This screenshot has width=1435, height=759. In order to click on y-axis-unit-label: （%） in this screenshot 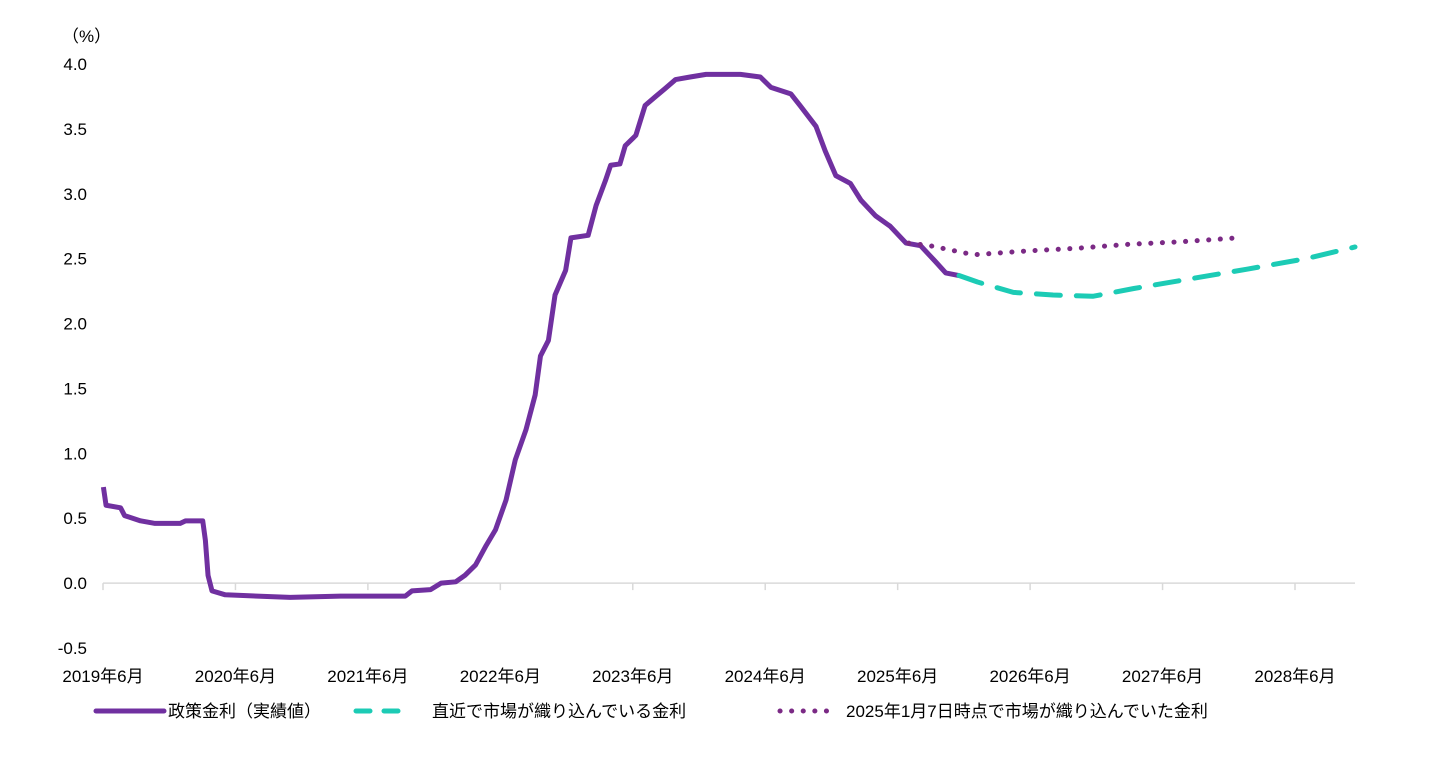, I will do `click(86, 36)`.